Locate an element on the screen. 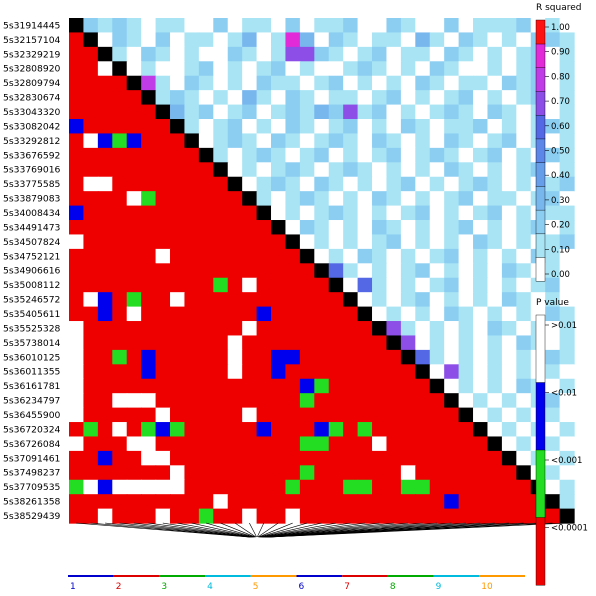 The height and width of the screenshot is (596, 596). r-squared-legend-swatch is located at coordinates (540, 32).